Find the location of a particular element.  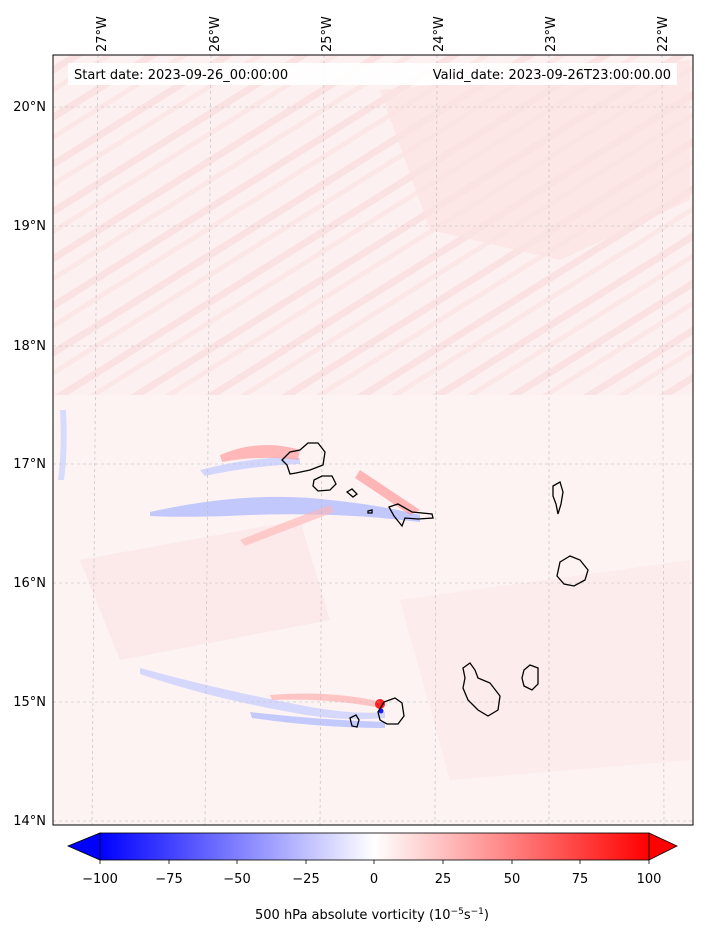

island-santiago is located at coordinates (481, 689).